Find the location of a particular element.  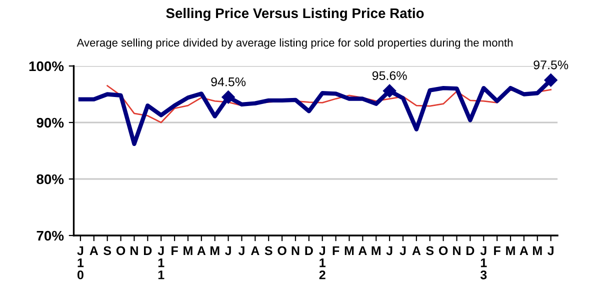

data-label: 97.5% is located at coordinates (551, 65).